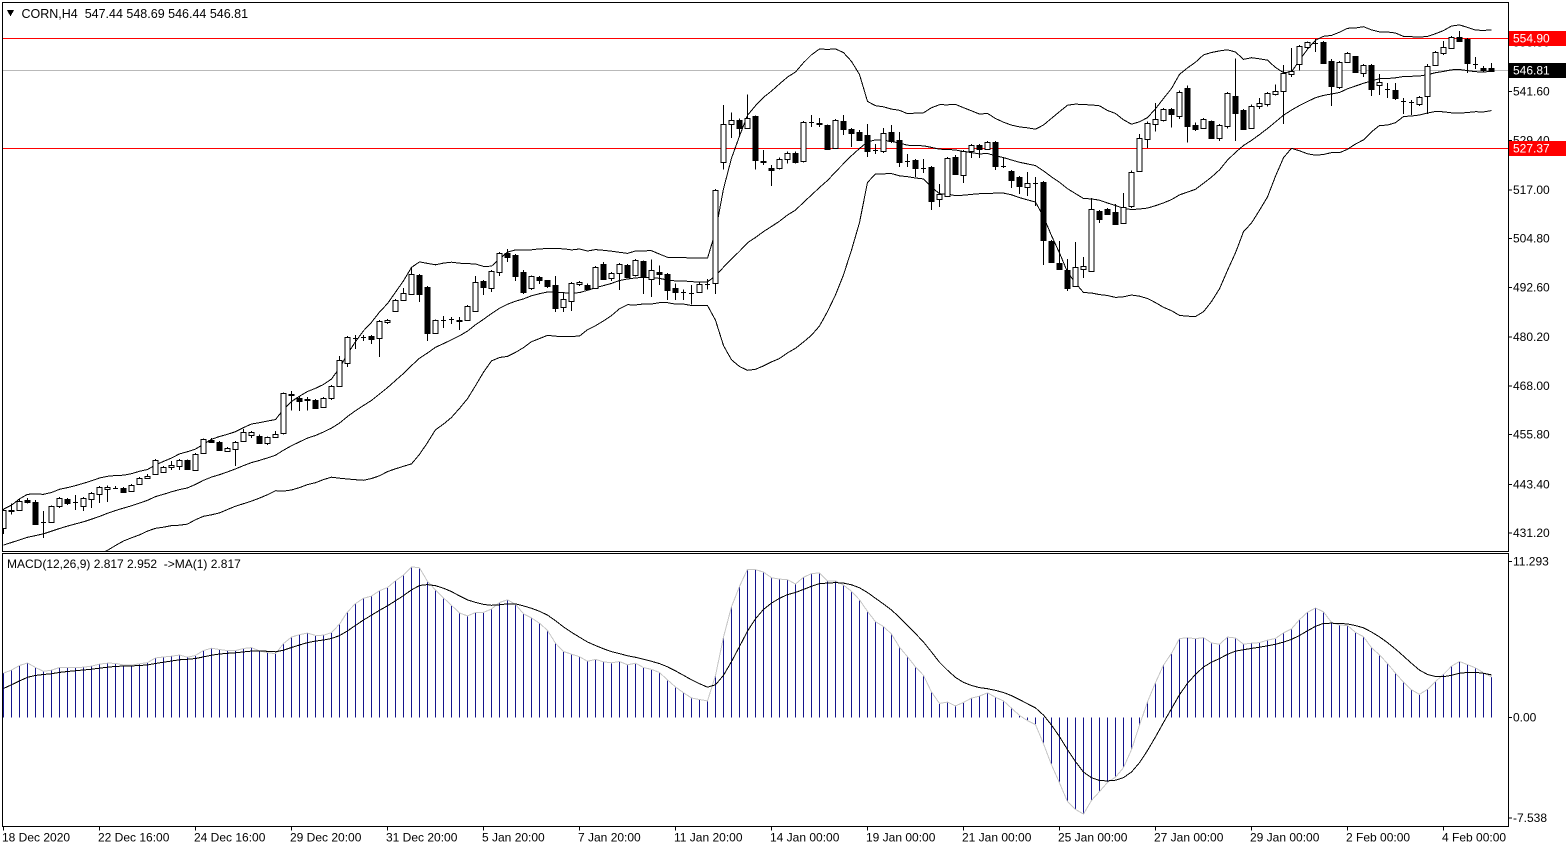 This screenshot has width=1566, height=855. I want to click on svg-text: 25 Jan 00:00, so click(1093, 838).